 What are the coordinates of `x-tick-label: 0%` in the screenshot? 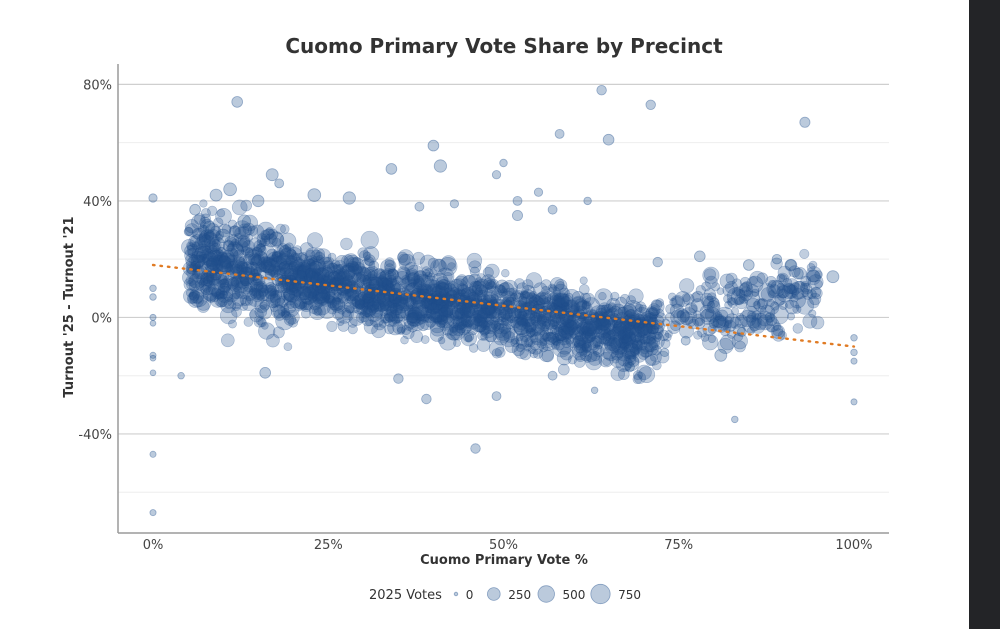 It's located at (153, 545).